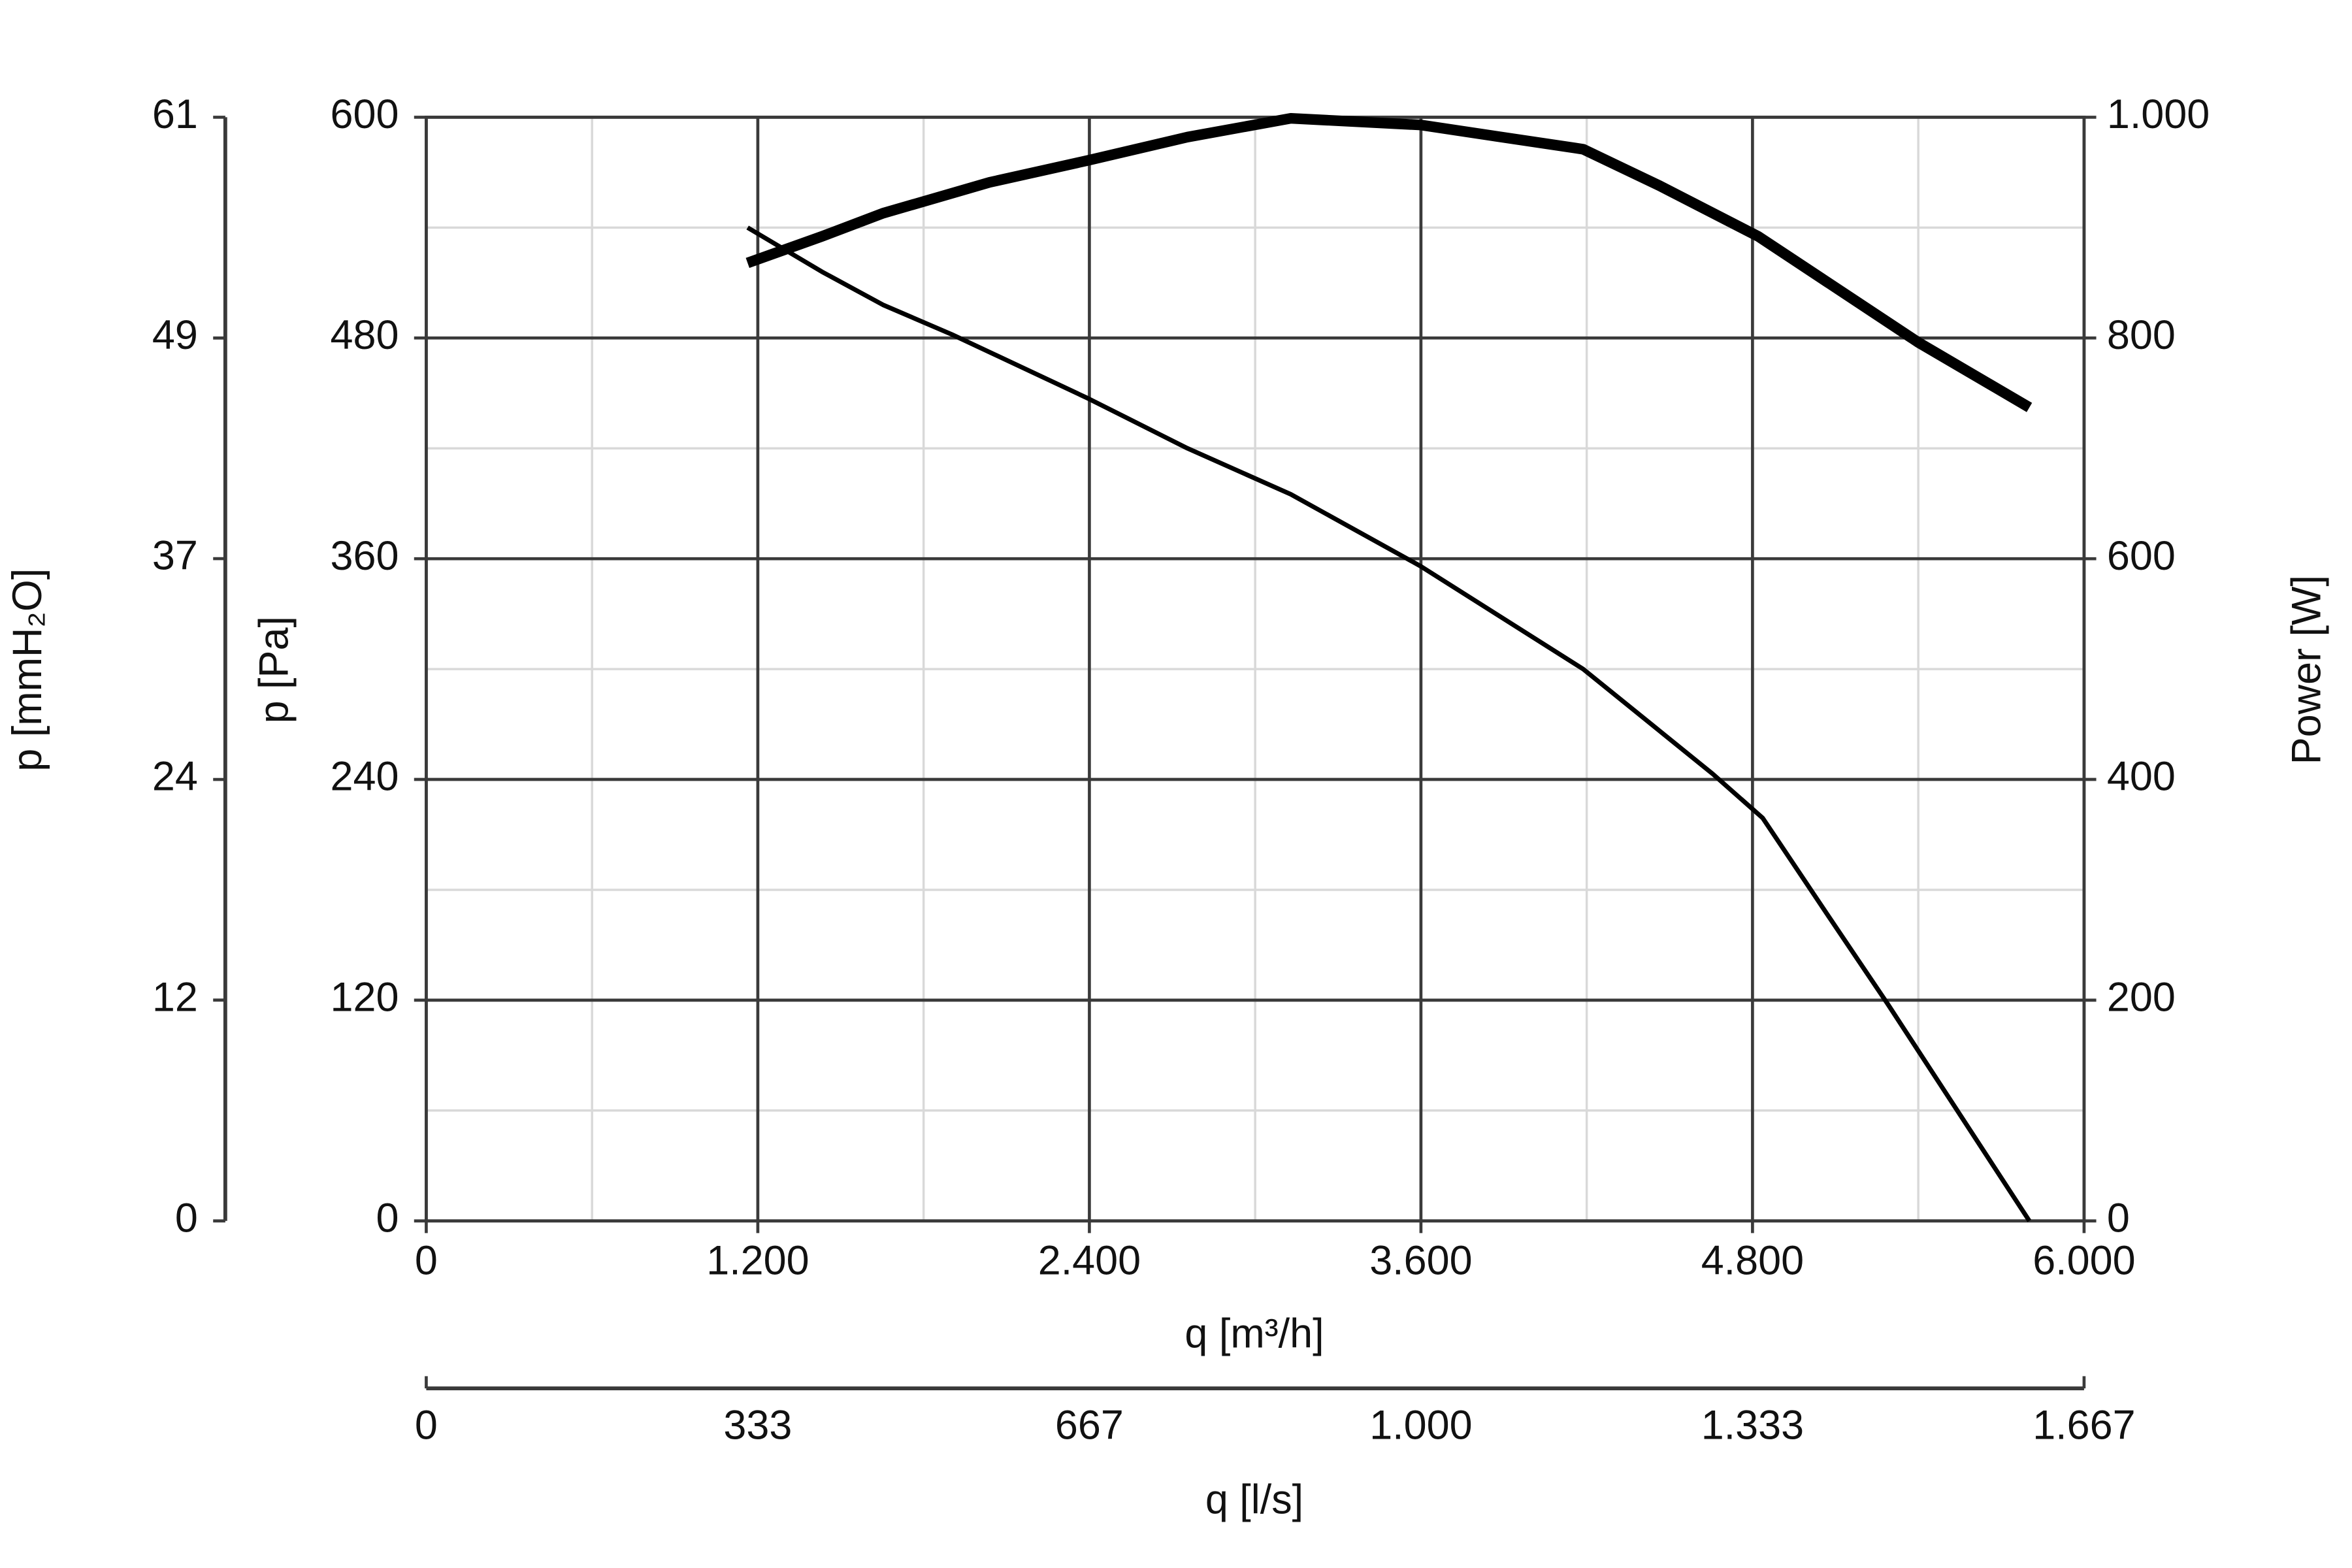  I want to click on x2-tick-label: 0, so click(426, 1425).